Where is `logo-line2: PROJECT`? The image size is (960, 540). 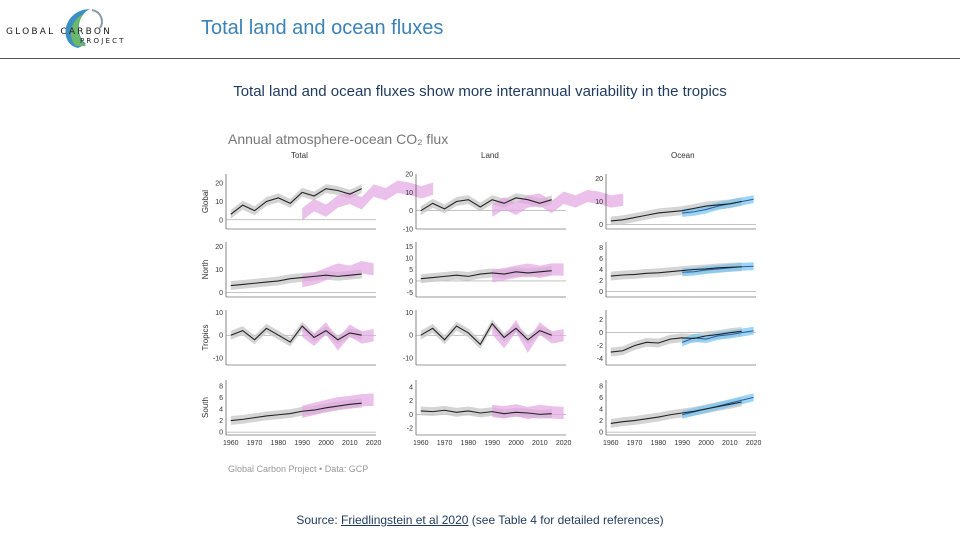 logo-line2: PROJECT is located at coordinates (103, 41).